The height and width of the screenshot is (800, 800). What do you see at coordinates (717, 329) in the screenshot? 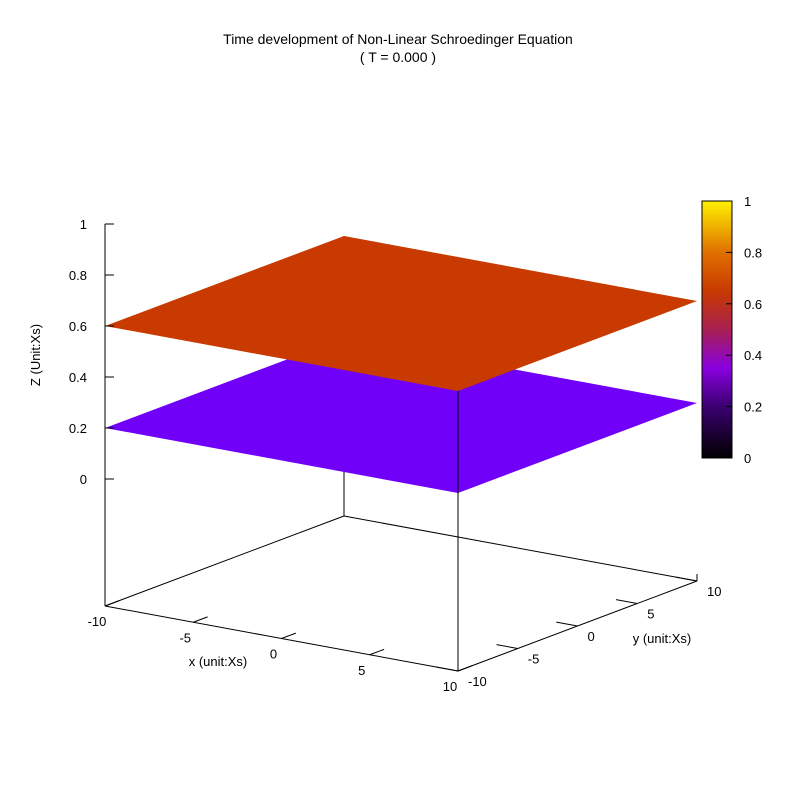
I see `colorbar-gradient` at bounding box center [717, 329].